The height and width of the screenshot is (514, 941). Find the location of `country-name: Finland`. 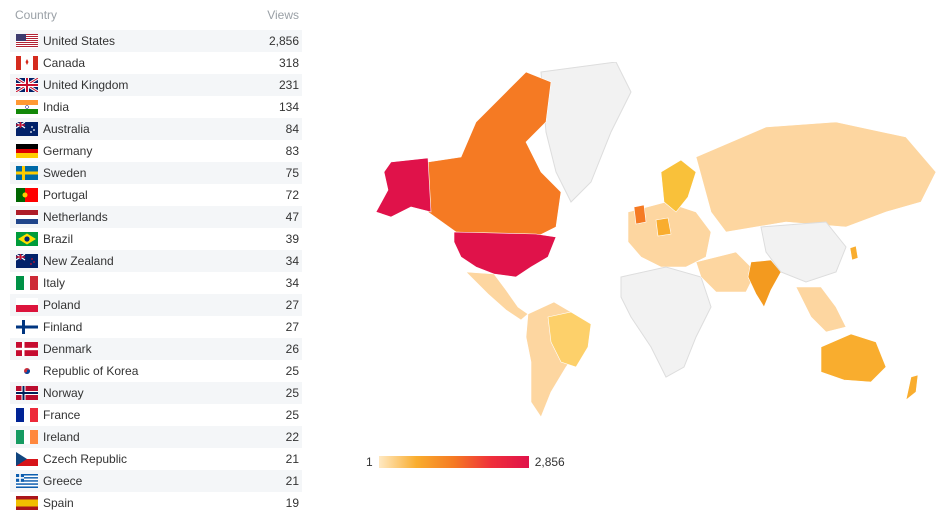

country-name: Finland is located at coordinates (63, 327).